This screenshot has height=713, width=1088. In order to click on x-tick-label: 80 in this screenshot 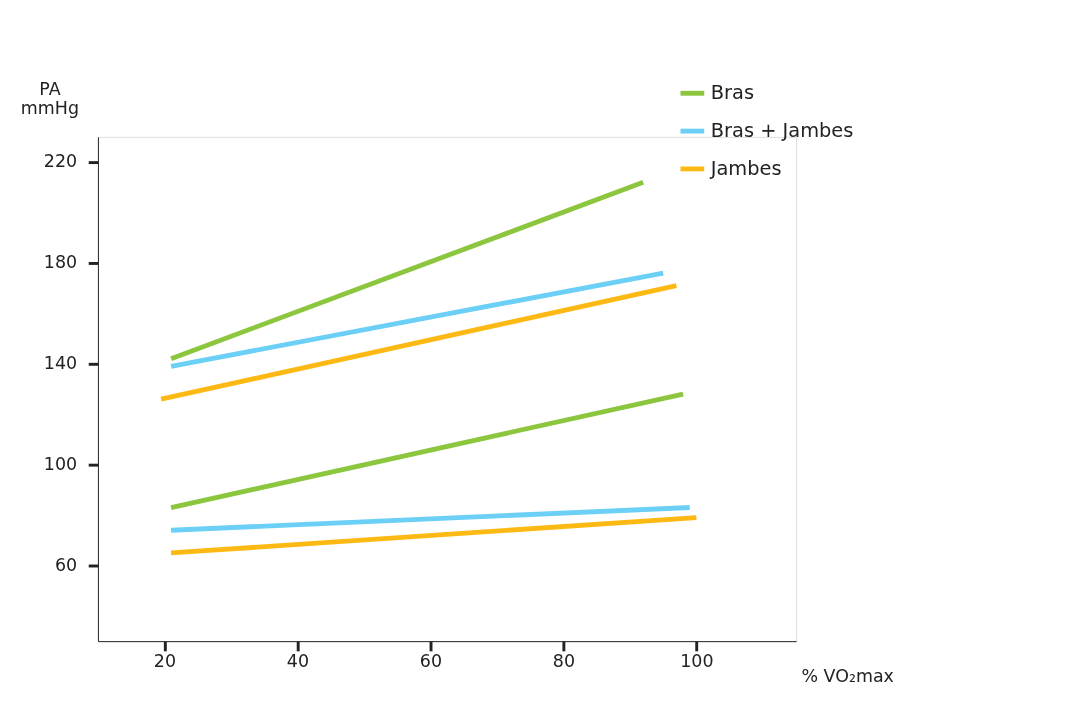, I will do `click(563, 660)`.